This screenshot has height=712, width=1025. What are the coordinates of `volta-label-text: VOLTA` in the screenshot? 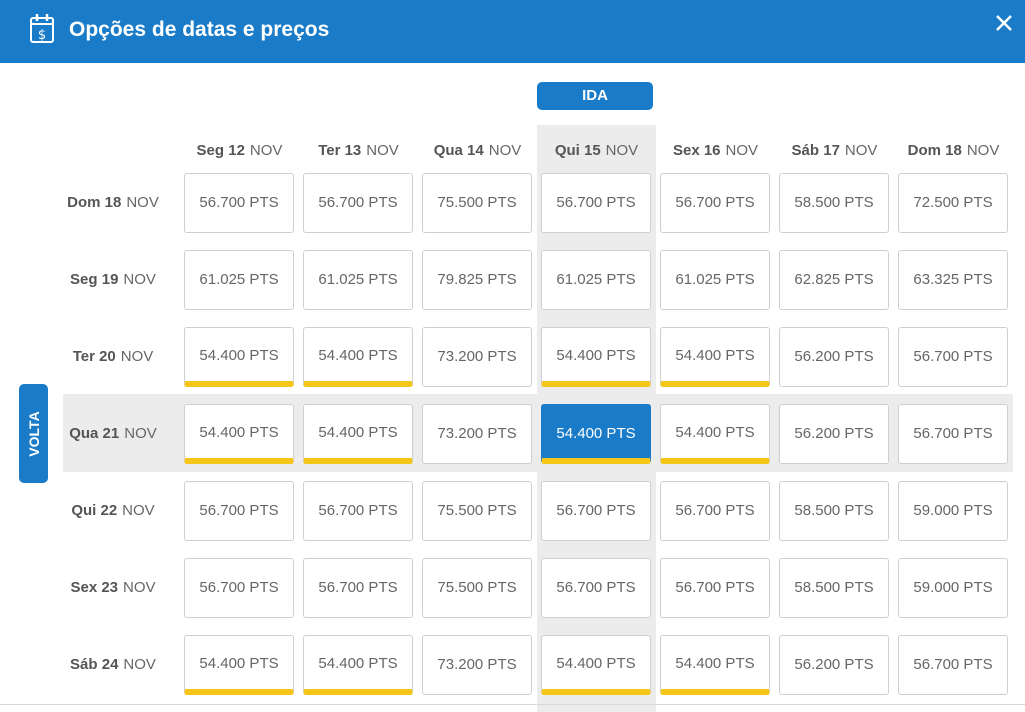 It's located at (33, 433).